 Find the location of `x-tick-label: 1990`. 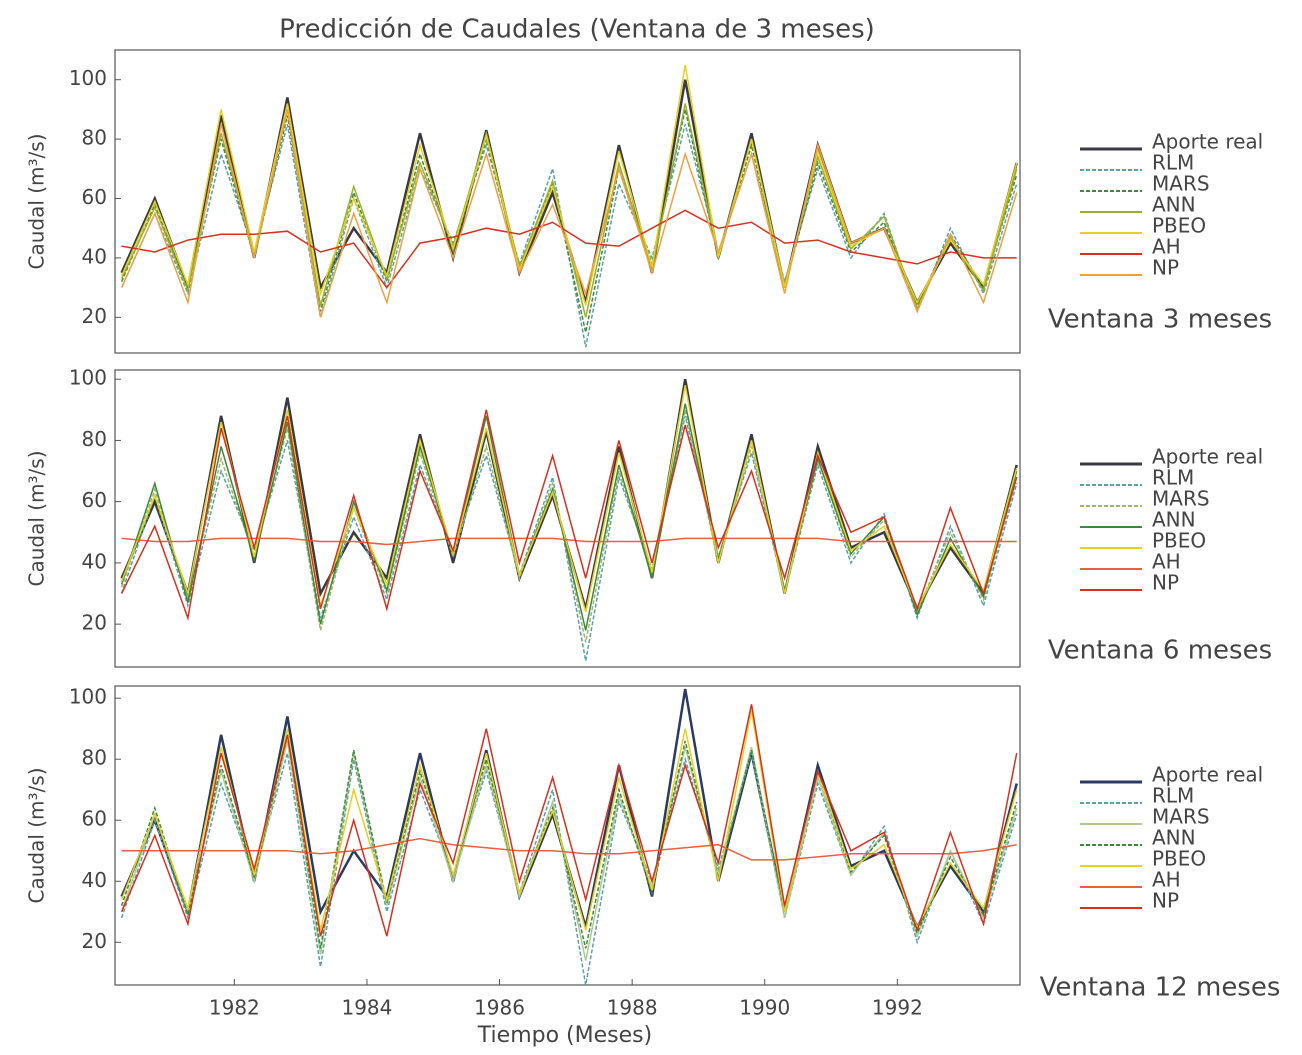

x-tick-label: 1990 is located at coordinates (764, 1008).